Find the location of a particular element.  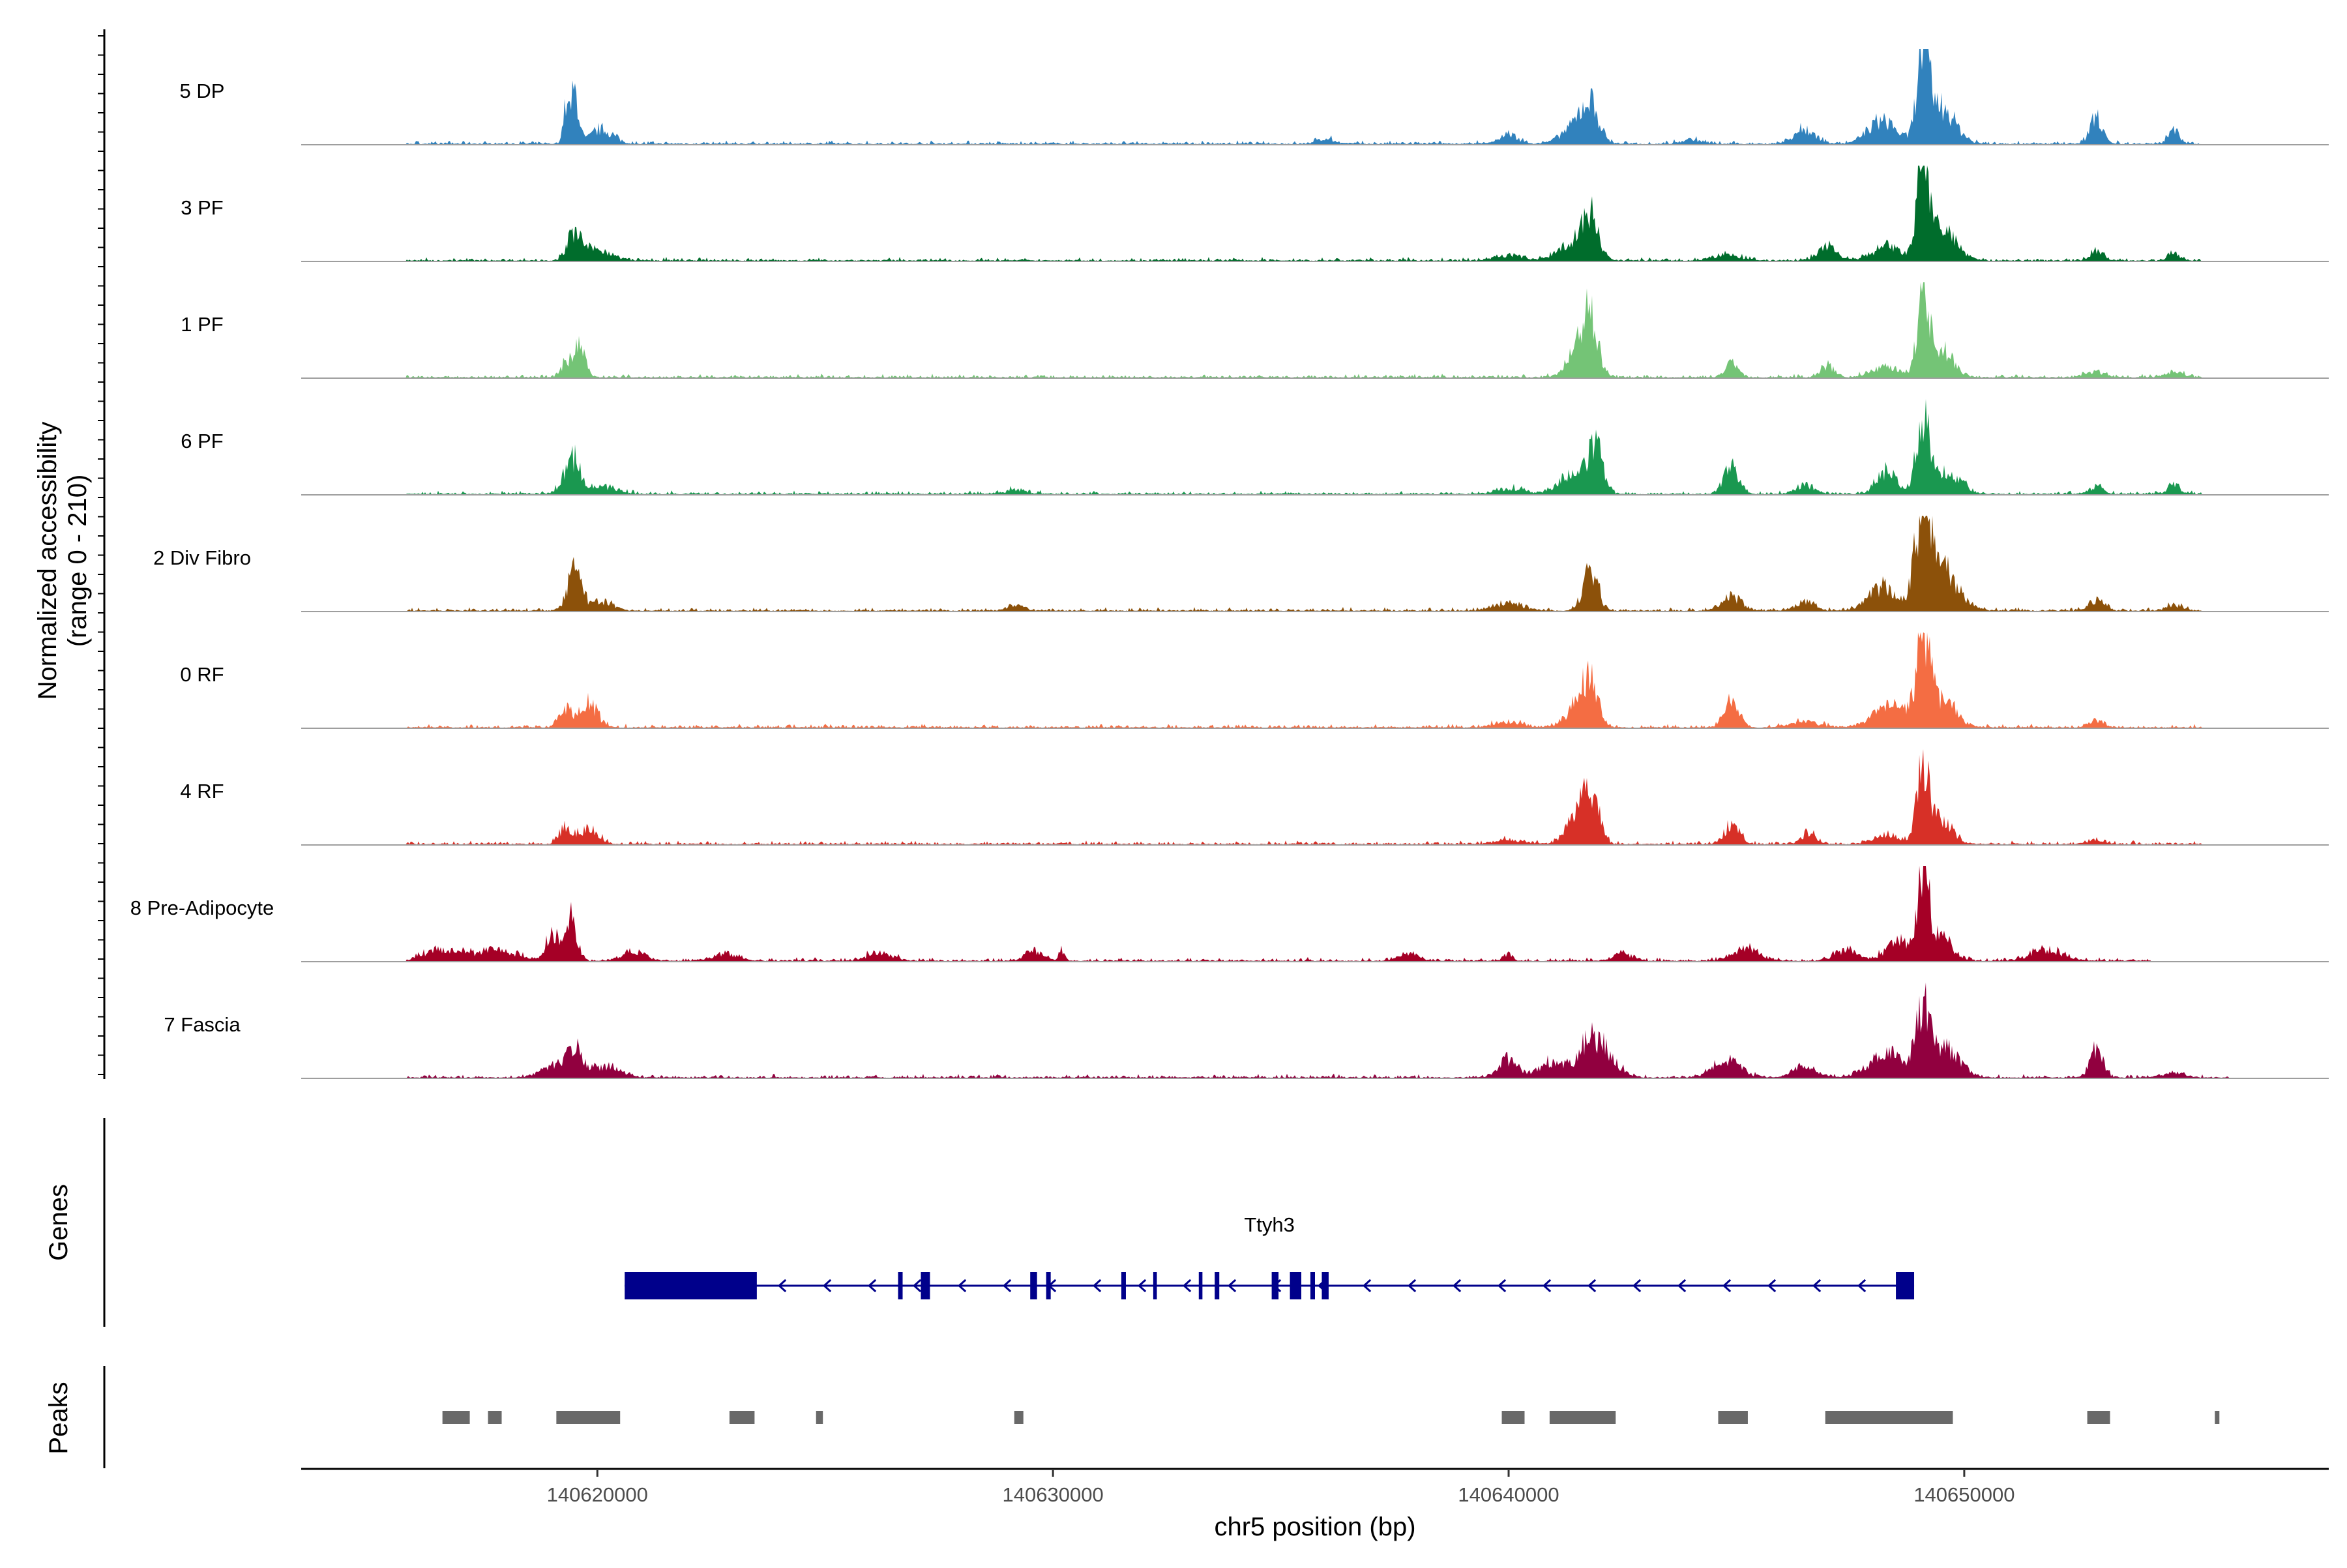

accessibility-y-axis is located at coordinates (102, 554).